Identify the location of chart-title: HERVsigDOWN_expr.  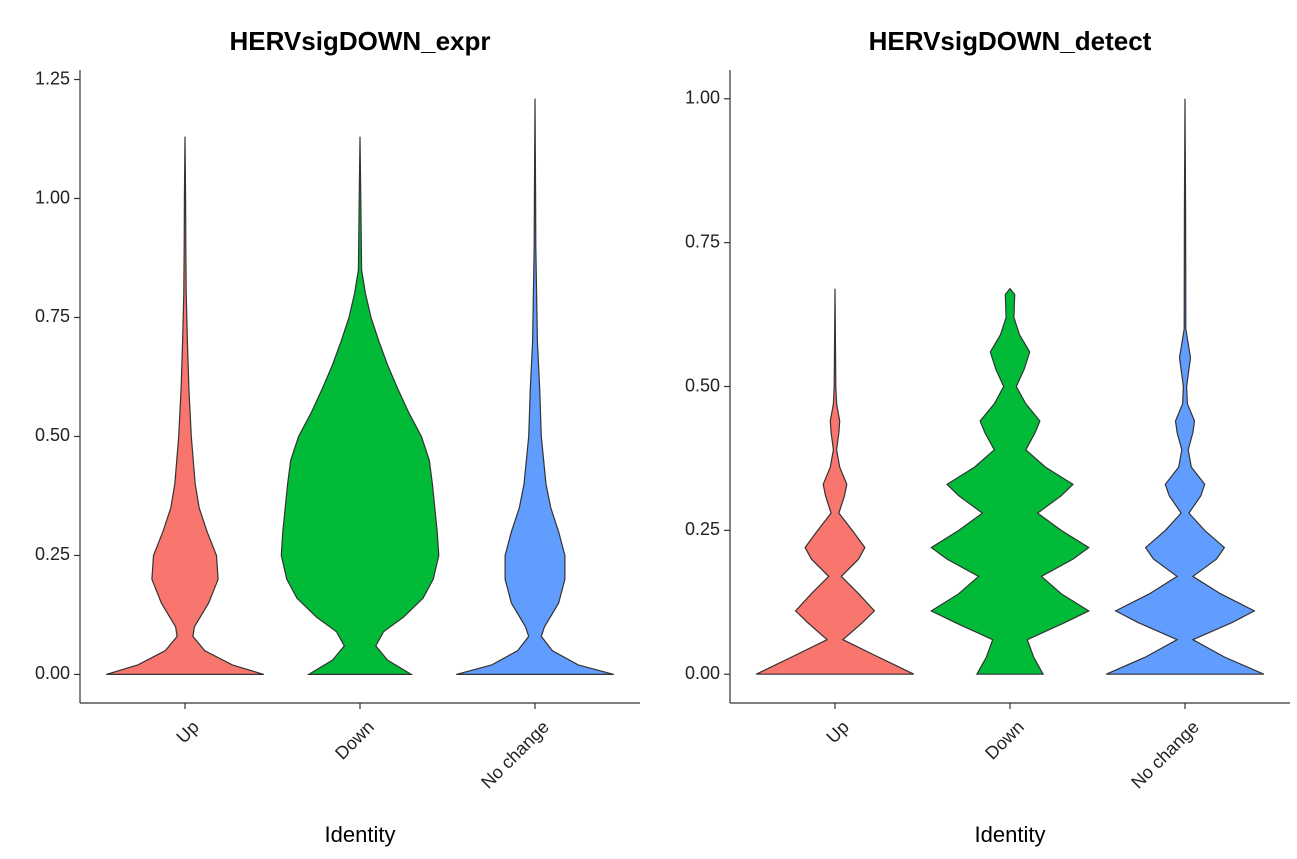
(359, 41).